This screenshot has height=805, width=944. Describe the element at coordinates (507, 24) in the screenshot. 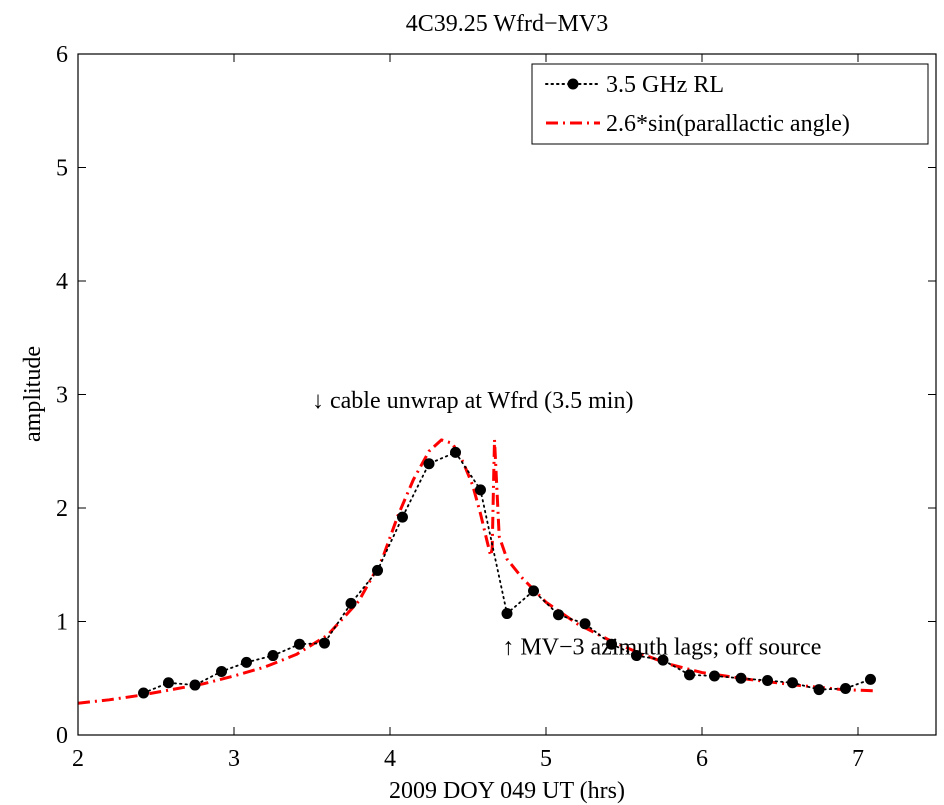

I see `chart-title: 4C39.25 Wfrd−MV3` at that location.